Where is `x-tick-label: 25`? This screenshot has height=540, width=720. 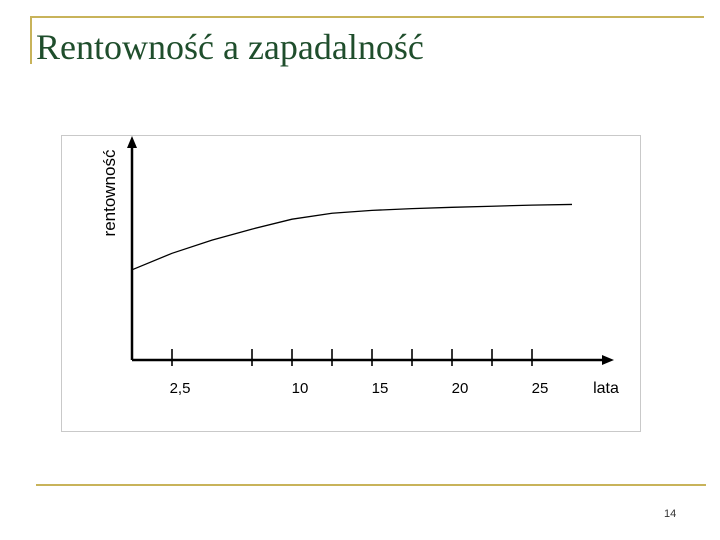
x-tick-label: 25 is located at coordinates (540, 388).